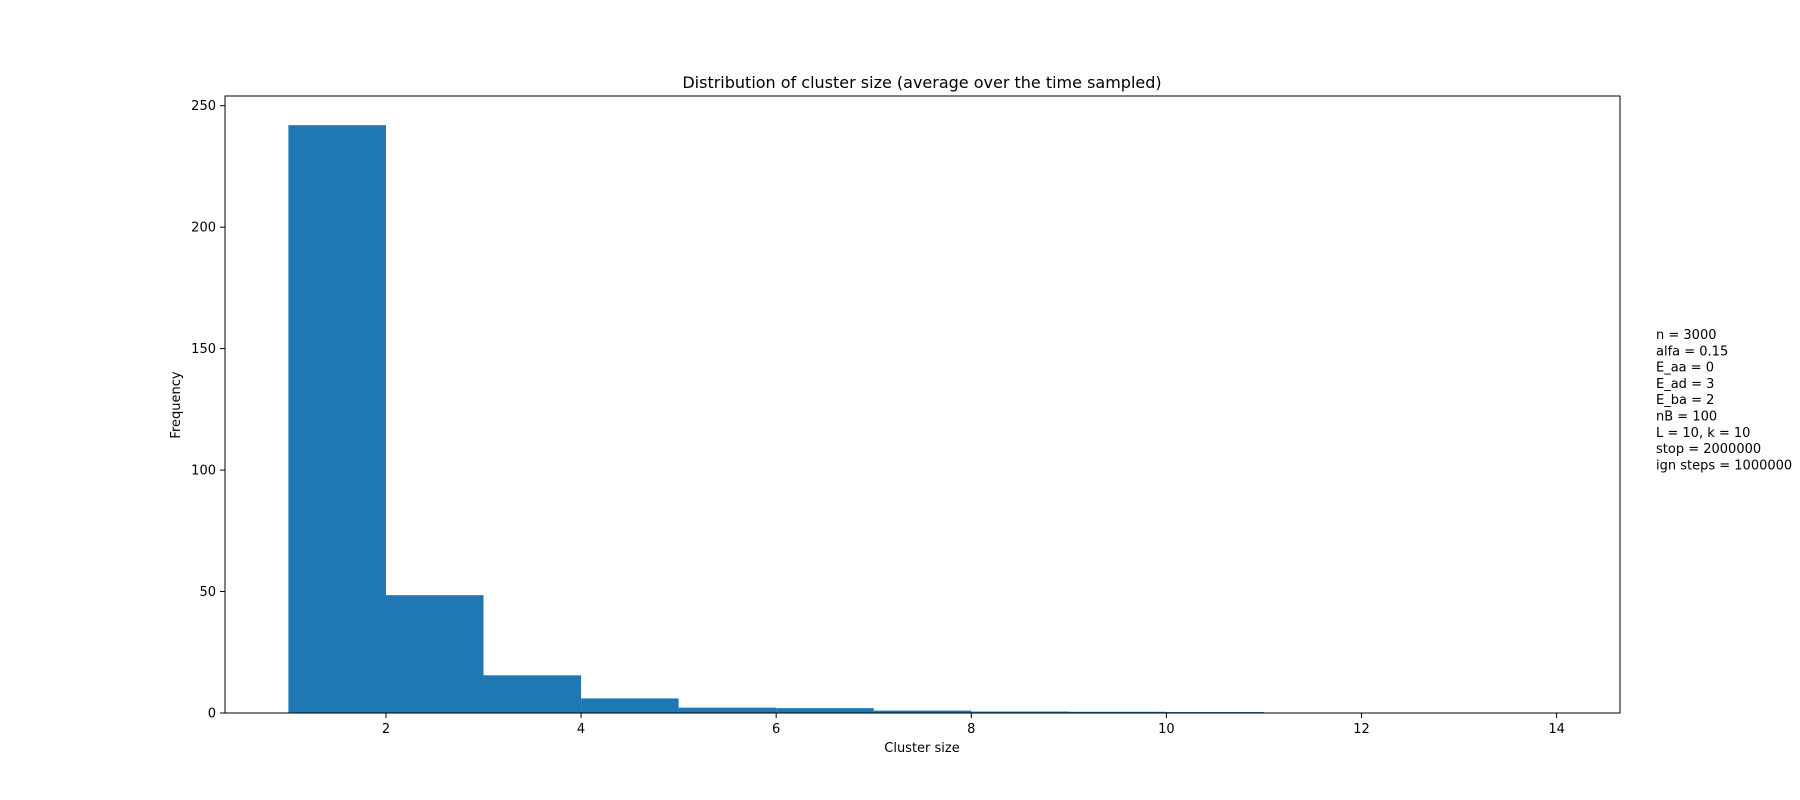 This screenshot has width=1800, height=800. I want to click on x-tick-label: 2, so click(386, 729).